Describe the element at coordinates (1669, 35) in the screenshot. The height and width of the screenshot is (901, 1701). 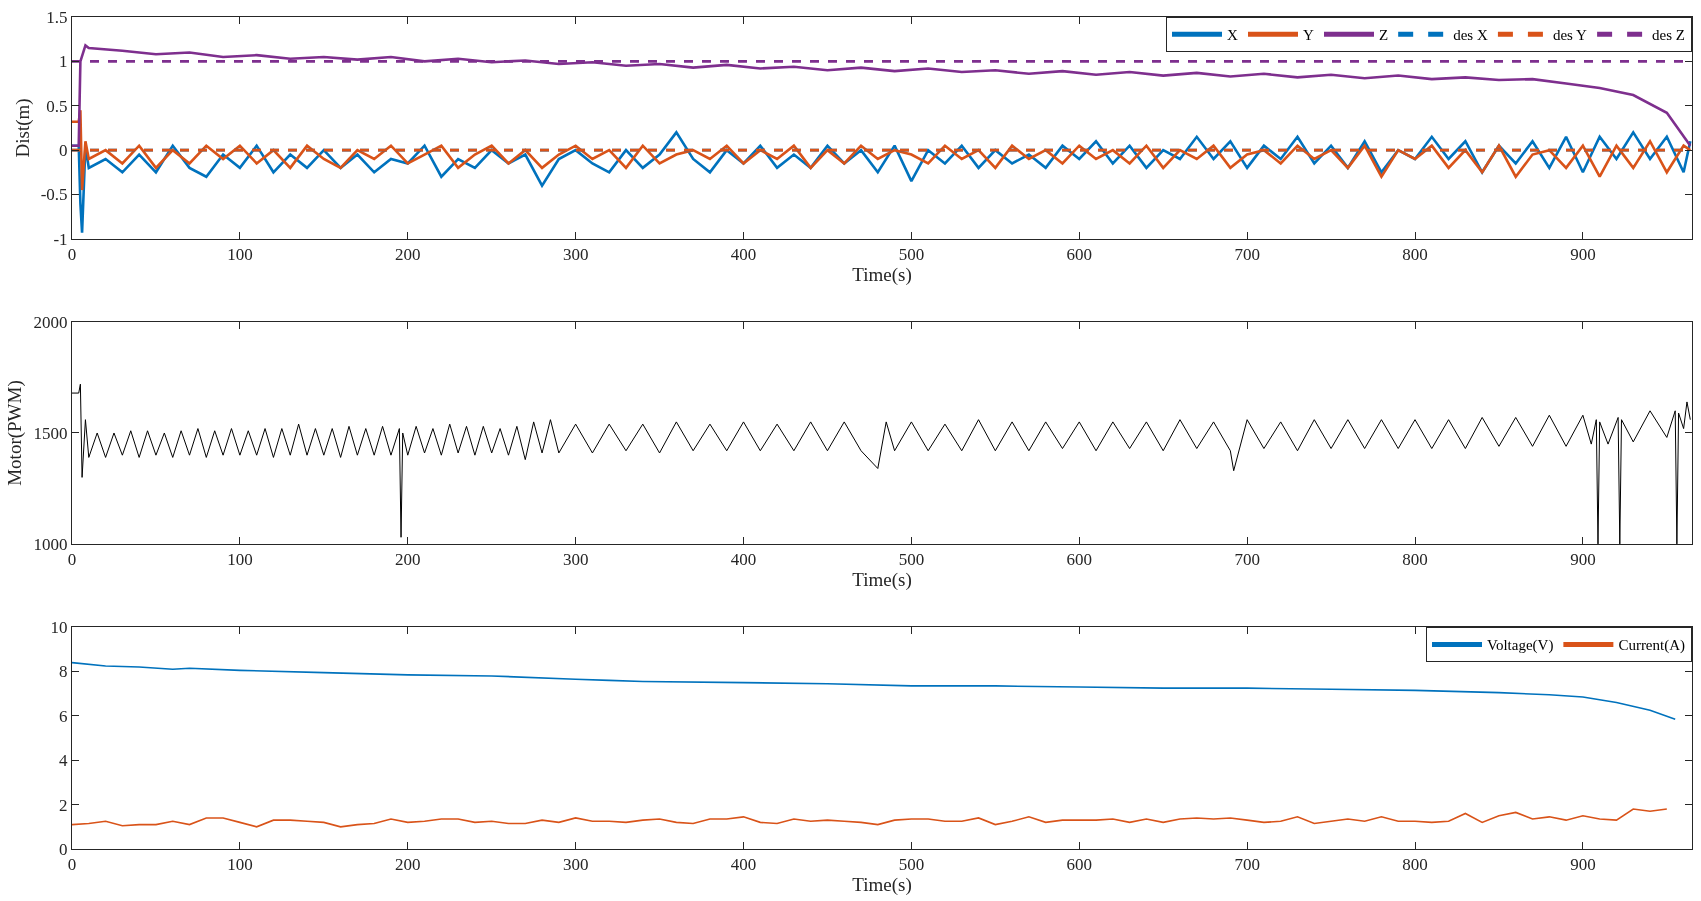
I see `legend-label: des Z` at that location.